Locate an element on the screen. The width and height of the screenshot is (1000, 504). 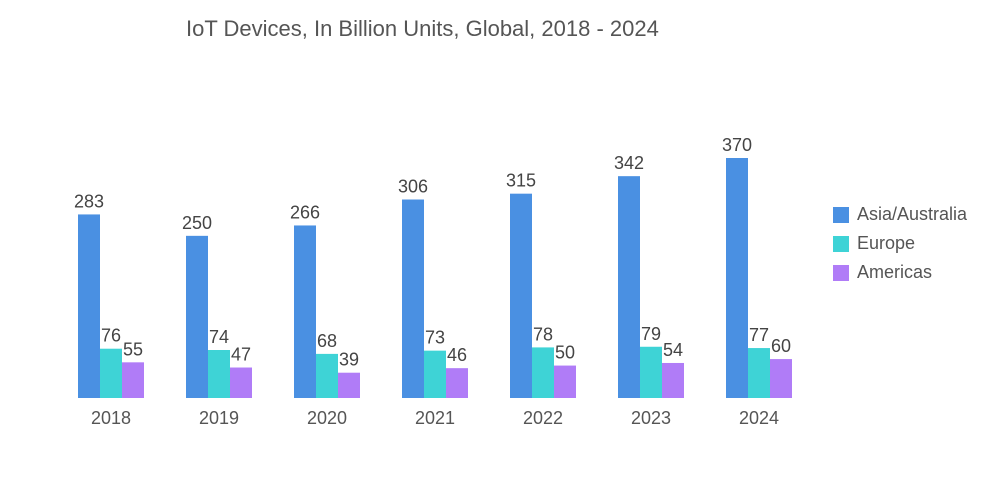
legend-swatch-americas is located at coordinates (841, 272).